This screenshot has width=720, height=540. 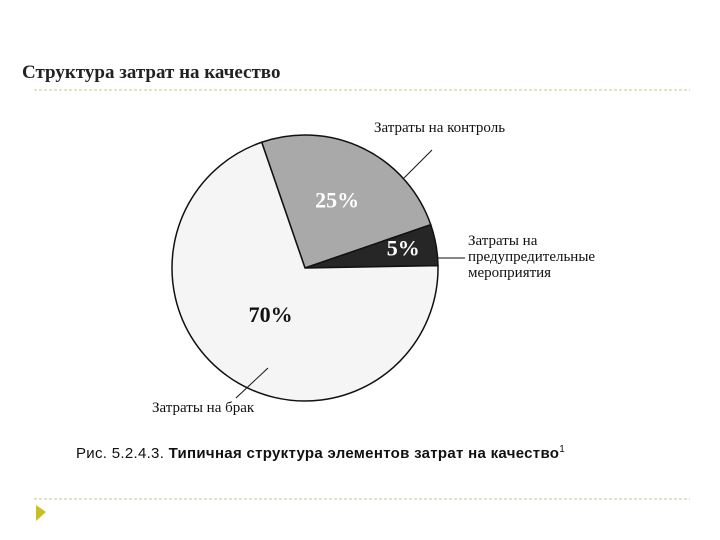 What do you see at coordinates (271, 314) in the screenshot?
I see `value-label: 70%` at bounding box center [271, 314].